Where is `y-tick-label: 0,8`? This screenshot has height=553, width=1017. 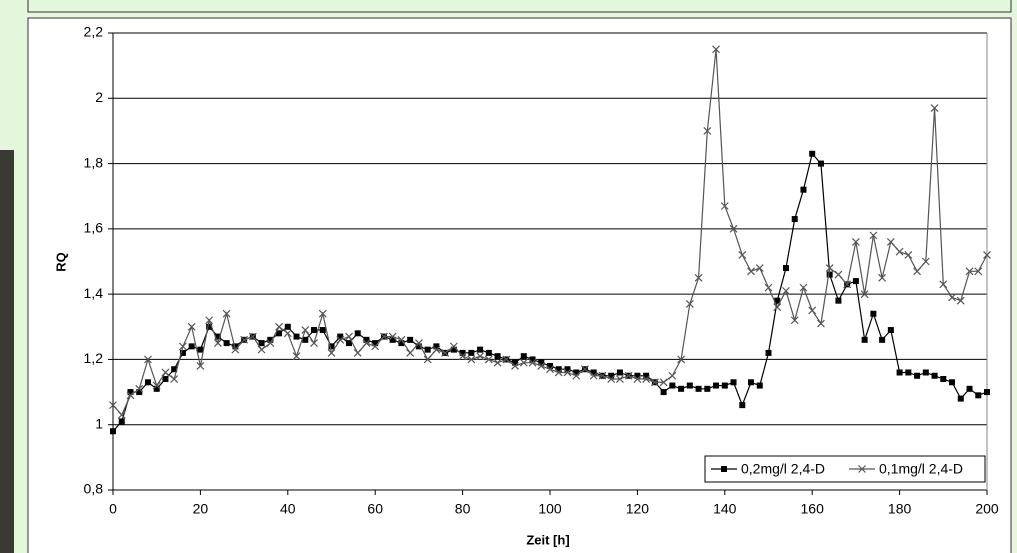
y-tick-label: 0,8 is located at coordinates (94, 489).